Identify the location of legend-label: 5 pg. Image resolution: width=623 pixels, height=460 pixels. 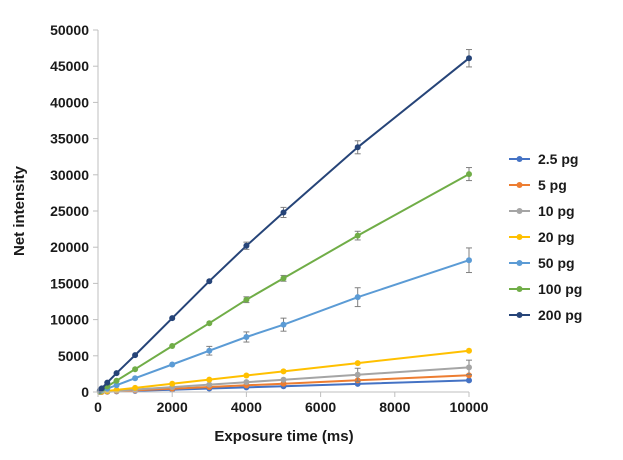
(552, 185).